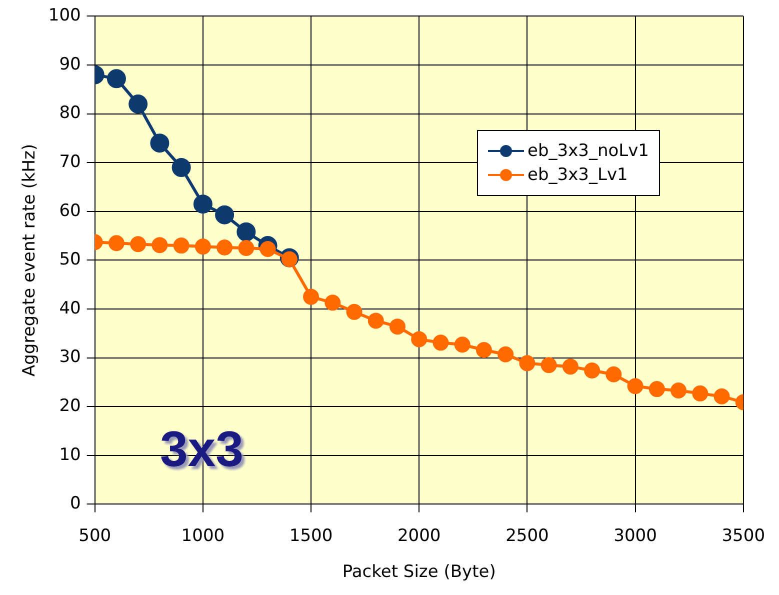 The width and height of the screenshot is (779, 595). I want to click on y-tick-label: 80, so click(70, 113).